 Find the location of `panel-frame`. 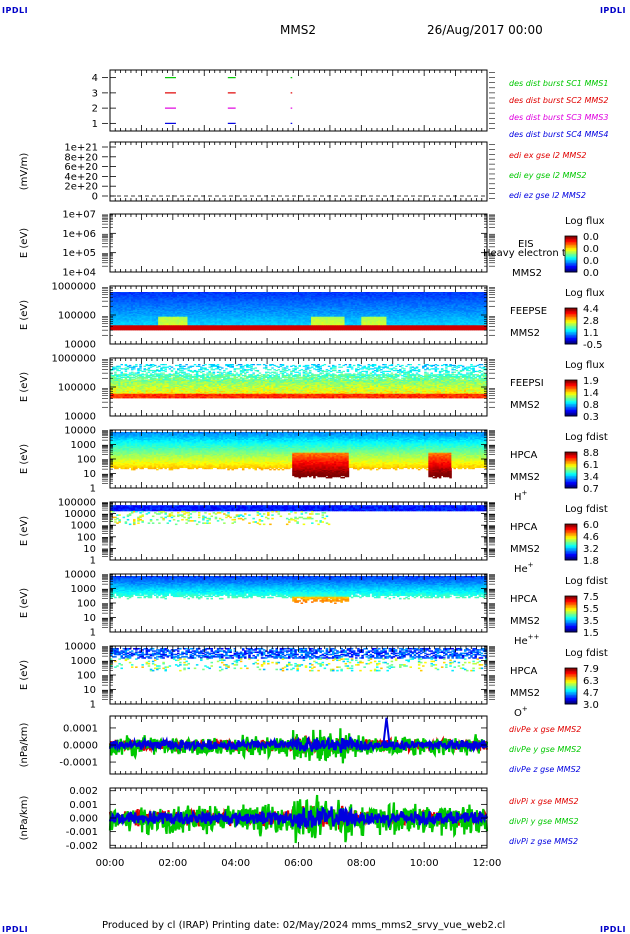

panel-frame is located at coordinates (298, 171).